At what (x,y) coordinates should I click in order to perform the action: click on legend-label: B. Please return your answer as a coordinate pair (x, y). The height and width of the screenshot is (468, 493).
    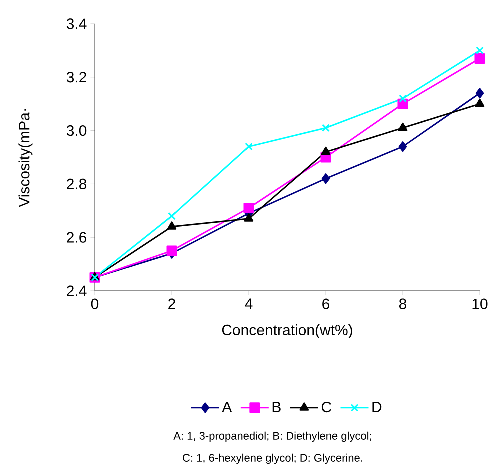
    Looking at the image, I should click on (276, 407).